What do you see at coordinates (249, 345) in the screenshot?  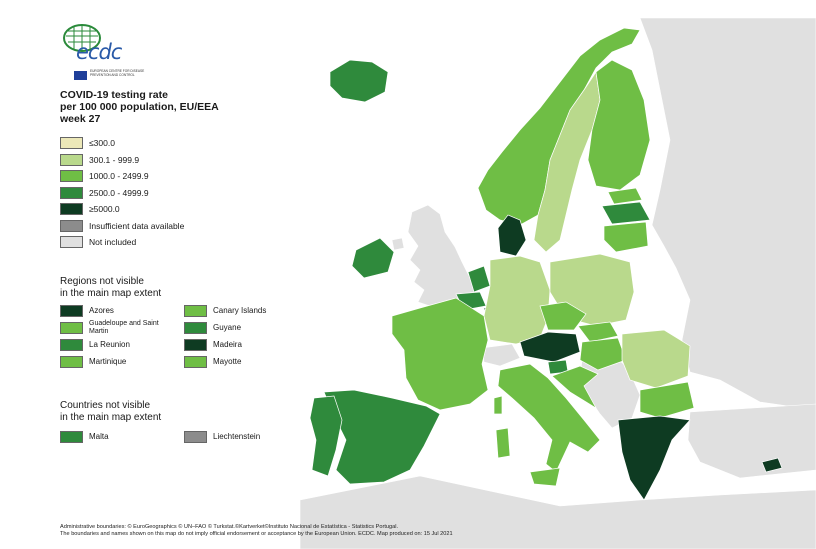 I see `region-item: Madeira` at bounding box center [249, 345].